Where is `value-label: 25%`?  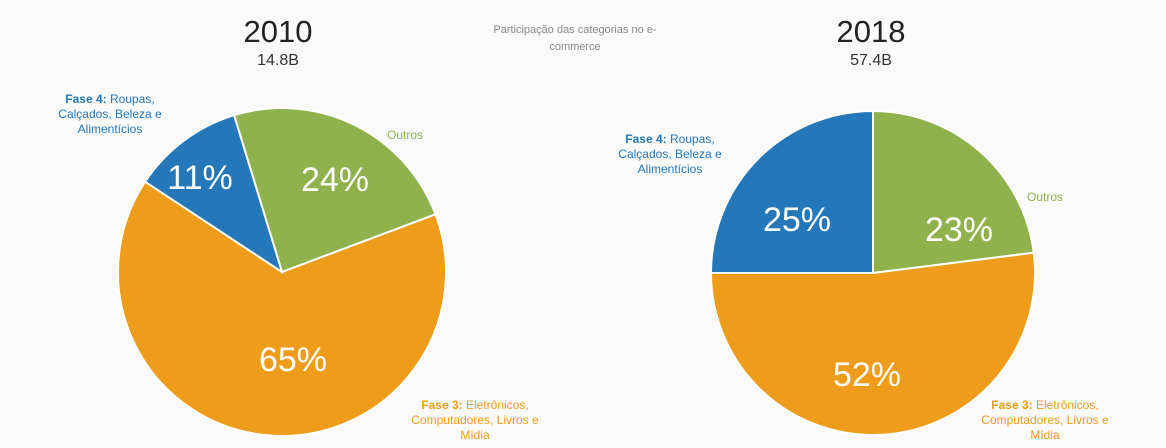
value-label: 25% is located at coordinates (797, 220).